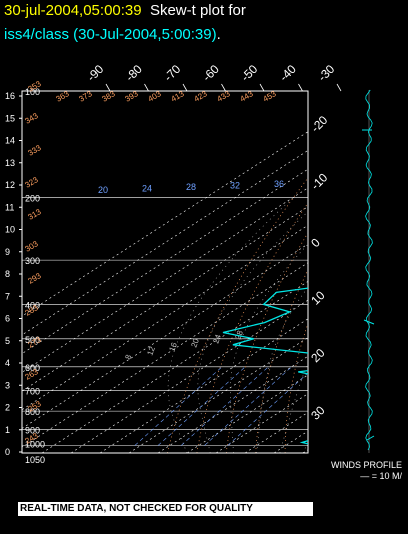  What do you see at coordinates (7, 430) in the screenshot?
I see `height-tick-label: 1` at bounding box center [7, 430].